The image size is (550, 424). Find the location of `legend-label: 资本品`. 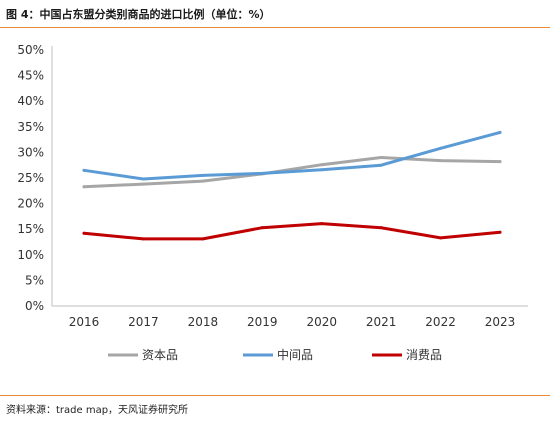

legend-label: 资本品 is located at coordinates (160, 355).